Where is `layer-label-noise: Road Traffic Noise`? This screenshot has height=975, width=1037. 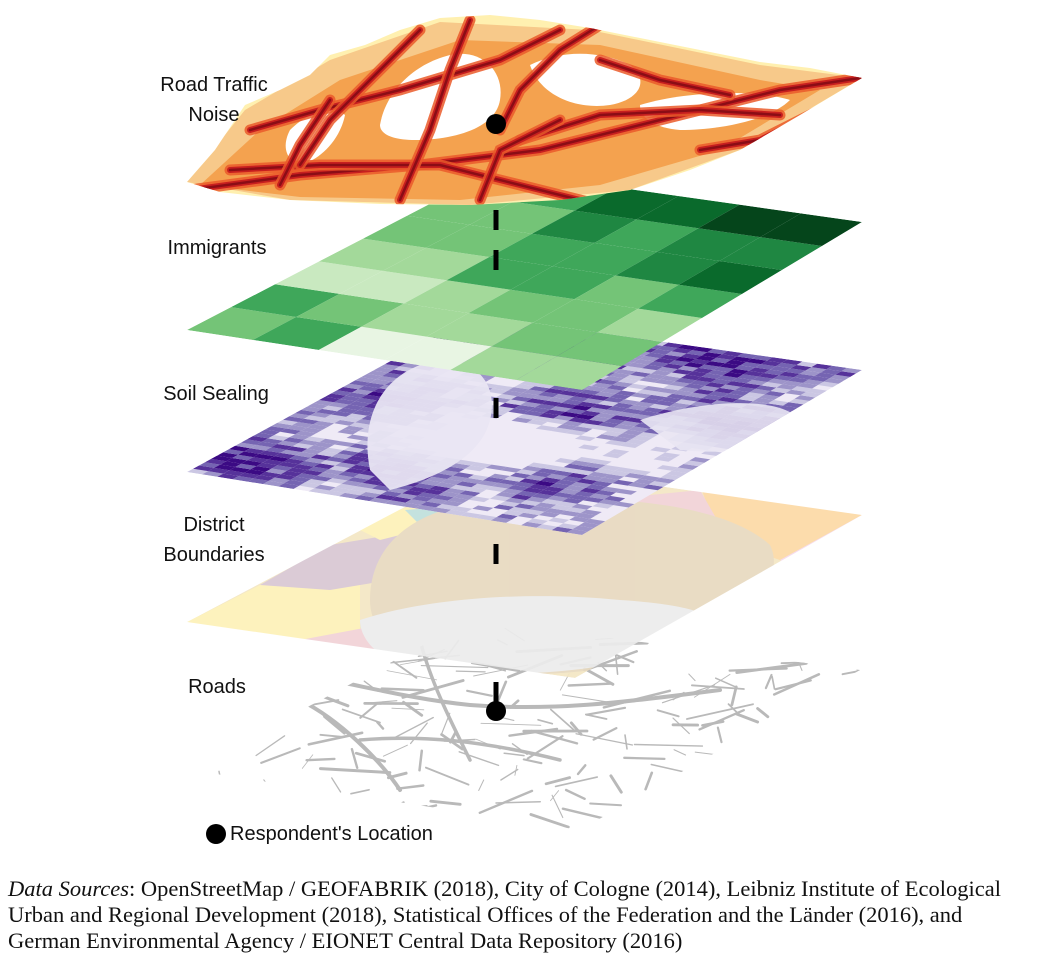
layer-label-noise: Road Traffic Noise is located at coordinates (214, 100).